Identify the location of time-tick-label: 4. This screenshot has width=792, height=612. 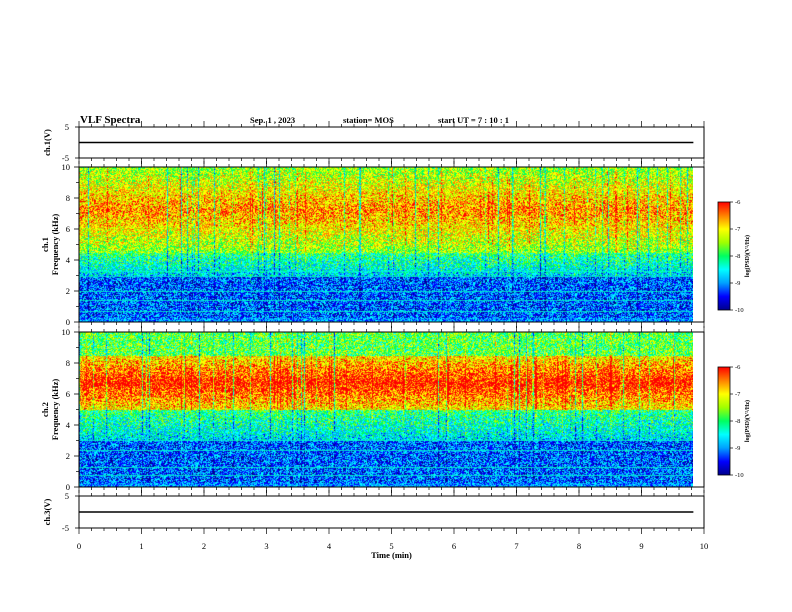
(329, 546).